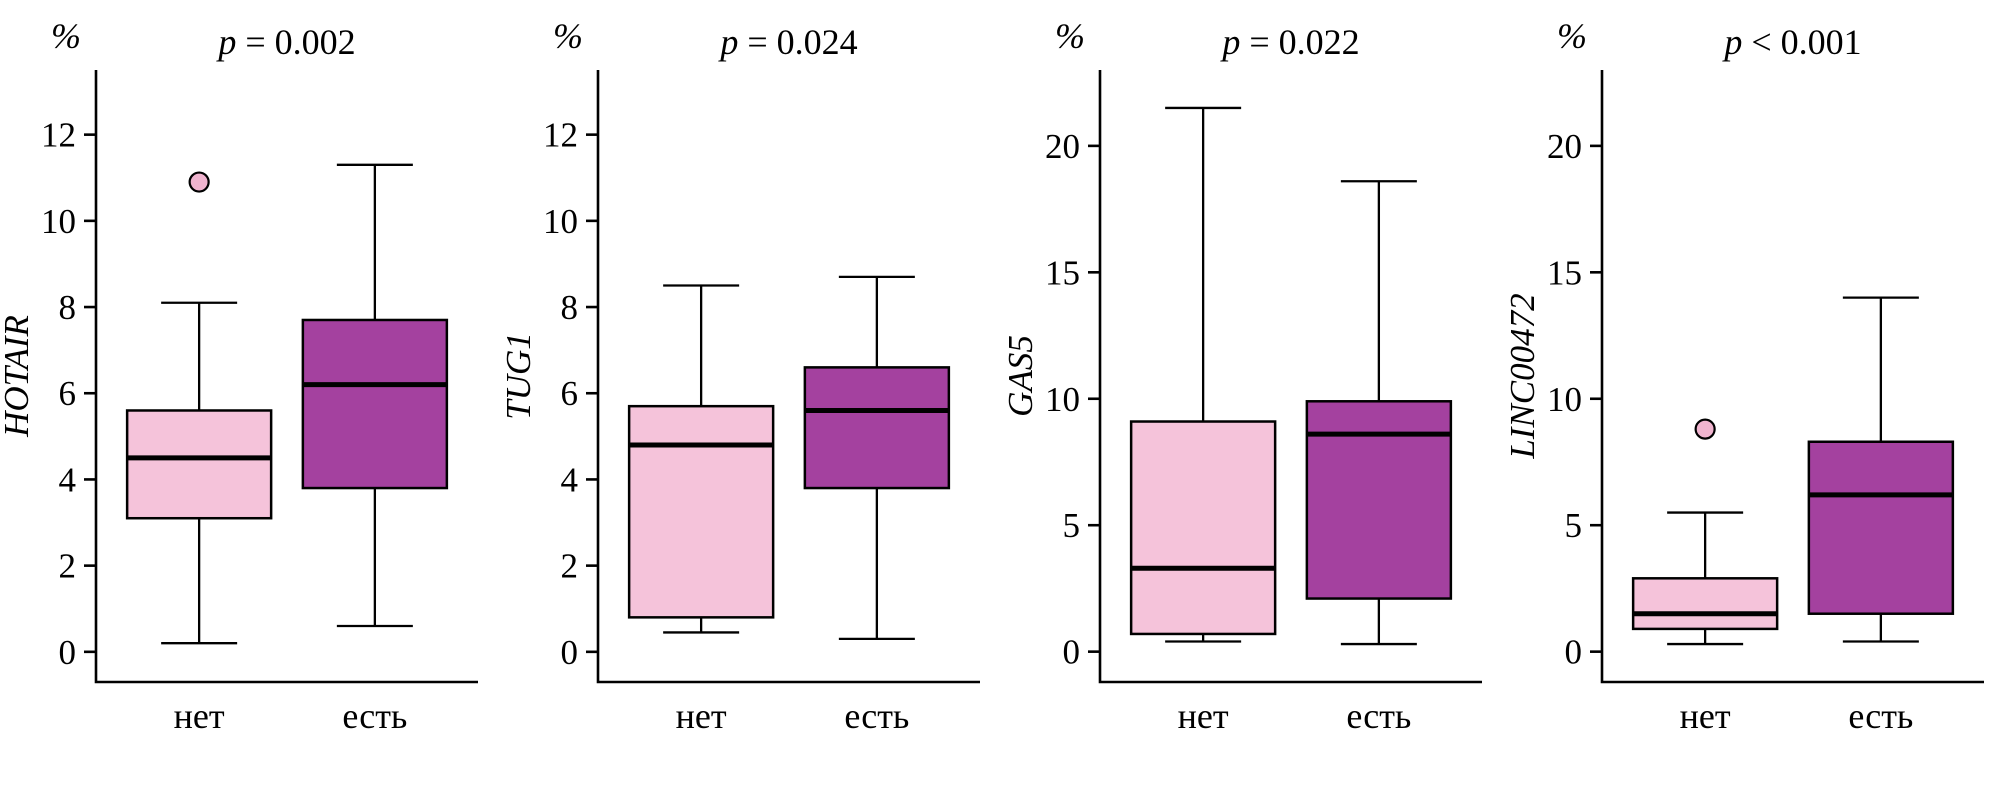  Describe the element at coordinates (787, 42) in the screenshot. I see `p-value-label: p = 0.024` at that location.